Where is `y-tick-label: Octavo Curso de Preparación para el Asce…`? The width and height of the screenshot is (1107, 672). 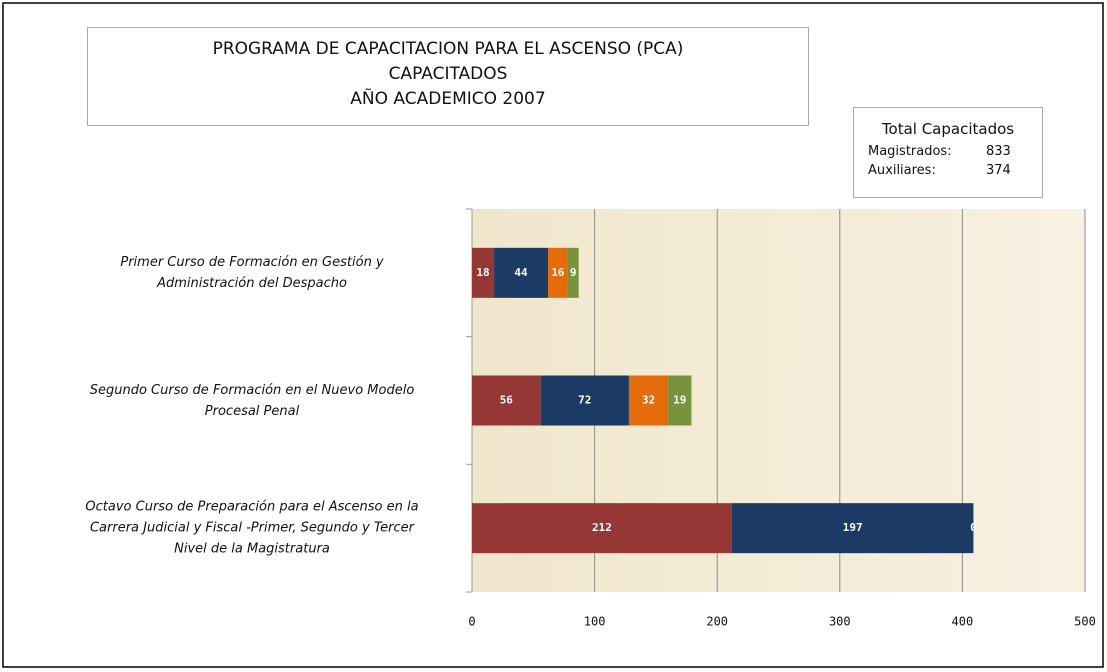 y-tick-label: Octavo Curso de Preparación para el Asce… is located at coordinates (252, 528).